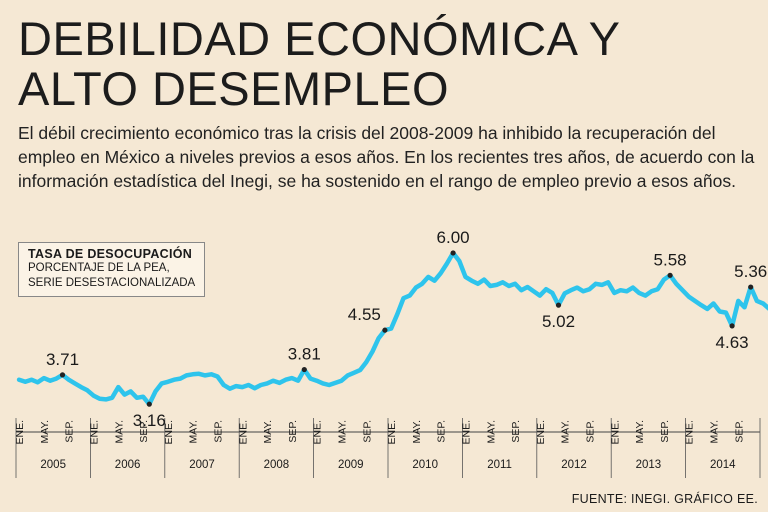 The width and height of the screenshot is (768, 512). Describe the element at coordinates (112, 283) in the screenshot. I see `legend-line-2: SERIE DESESTACIONALIZADA` at that location.